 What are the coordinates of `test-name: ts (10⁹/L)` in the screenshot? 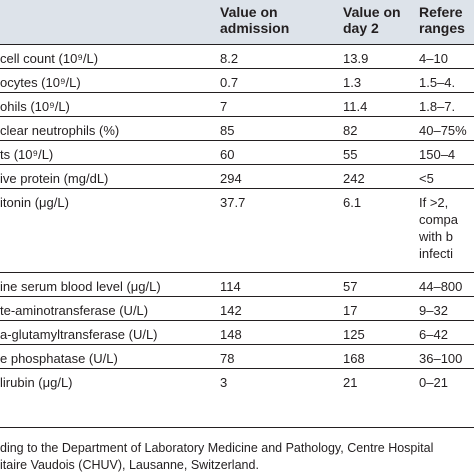 It's located at (27, 154).